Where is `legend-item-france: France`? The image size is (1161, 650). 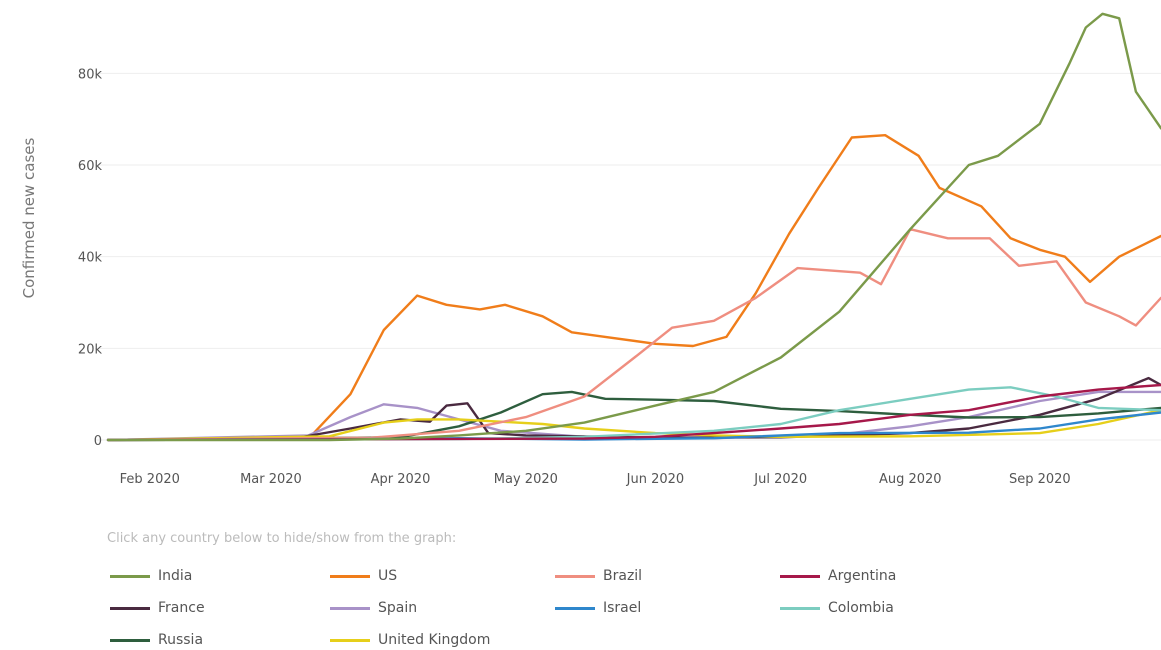
legend-item-france: France is located at coordinates (157, 608).